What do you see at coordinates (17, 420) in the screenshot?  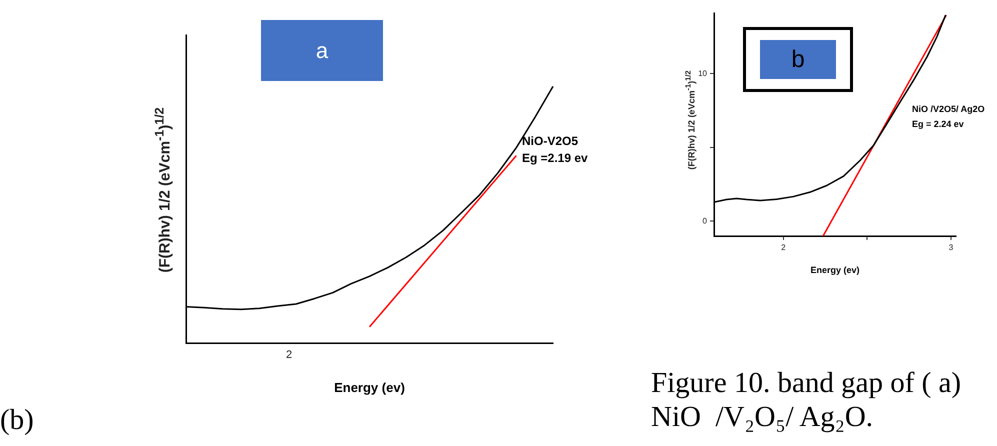 I see `text: (b)` at bounding box center [17, 420].